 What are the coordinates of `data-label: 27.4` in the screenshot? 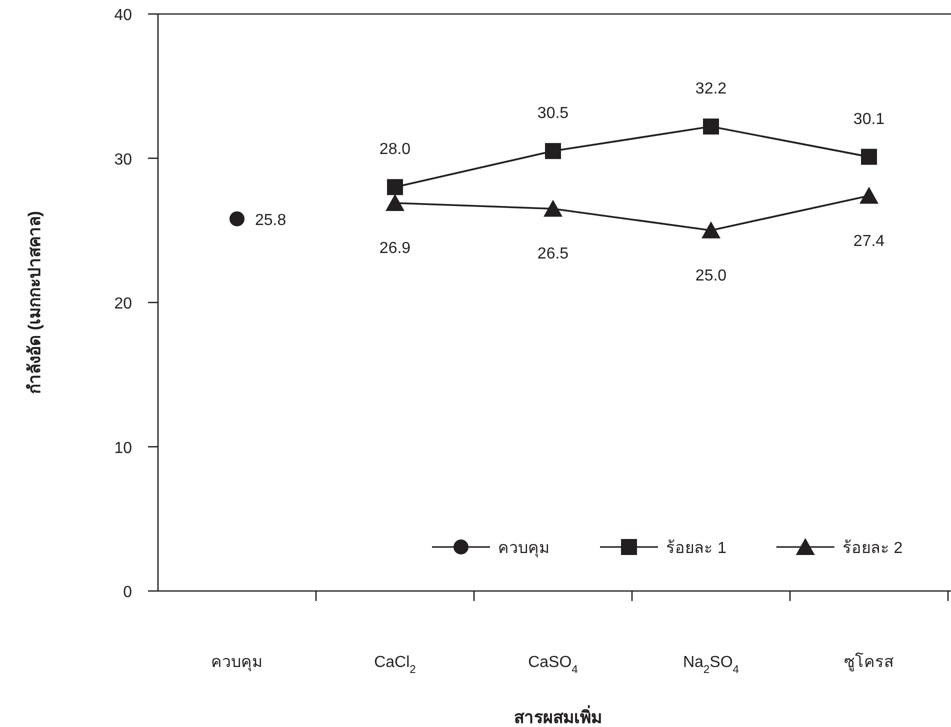 It's located at (869, 241).